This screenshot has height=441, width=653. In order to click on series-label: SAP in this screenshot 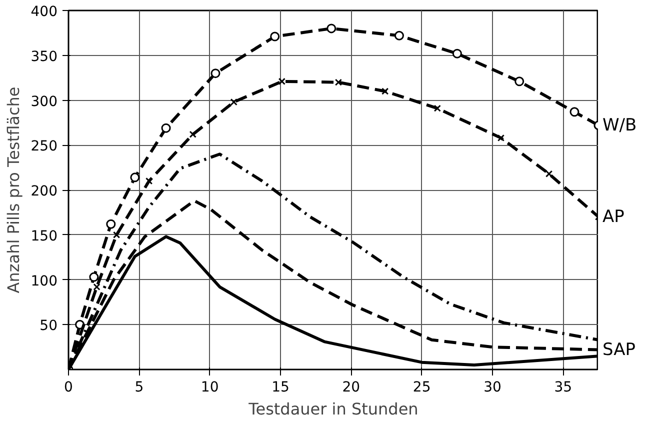, I will do `click(619, 350)`.